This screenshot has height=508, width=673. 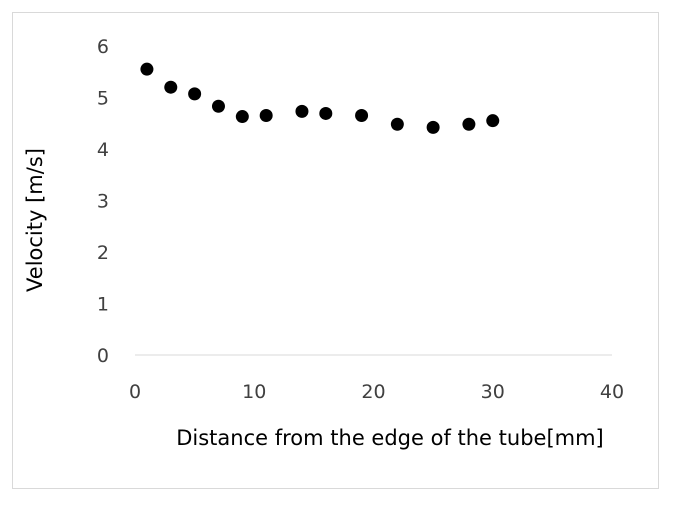 I want to click on x-axis-title: Distance from the edge of the tube[mm], so click(x=390, y=438).